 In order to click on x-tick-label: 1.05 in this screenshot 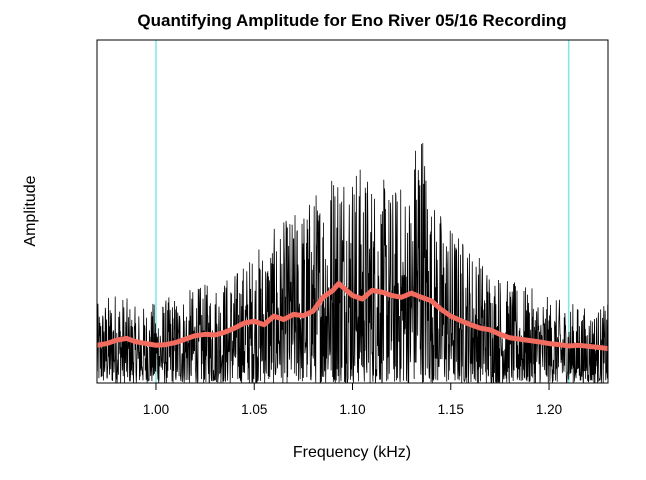, I will do `click(254, 409)`.